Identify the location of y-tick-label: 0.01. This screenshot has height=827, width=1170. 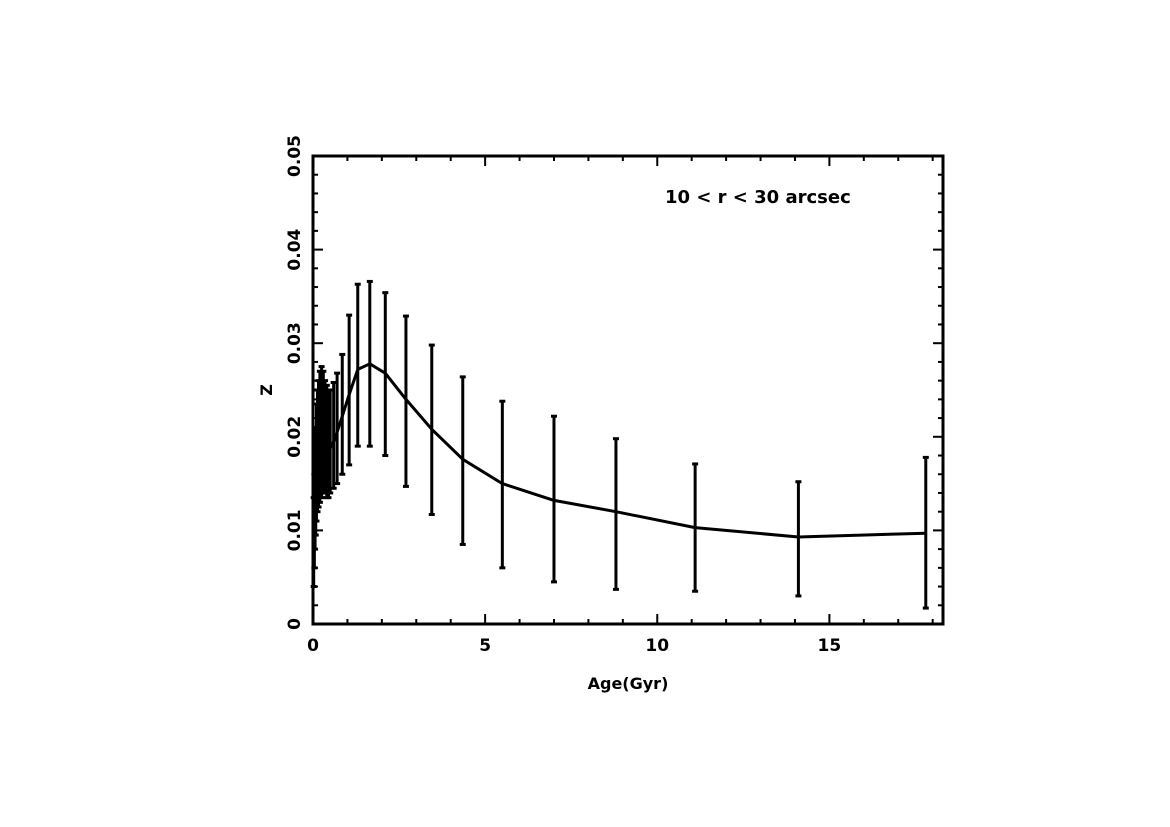
(295, 530).